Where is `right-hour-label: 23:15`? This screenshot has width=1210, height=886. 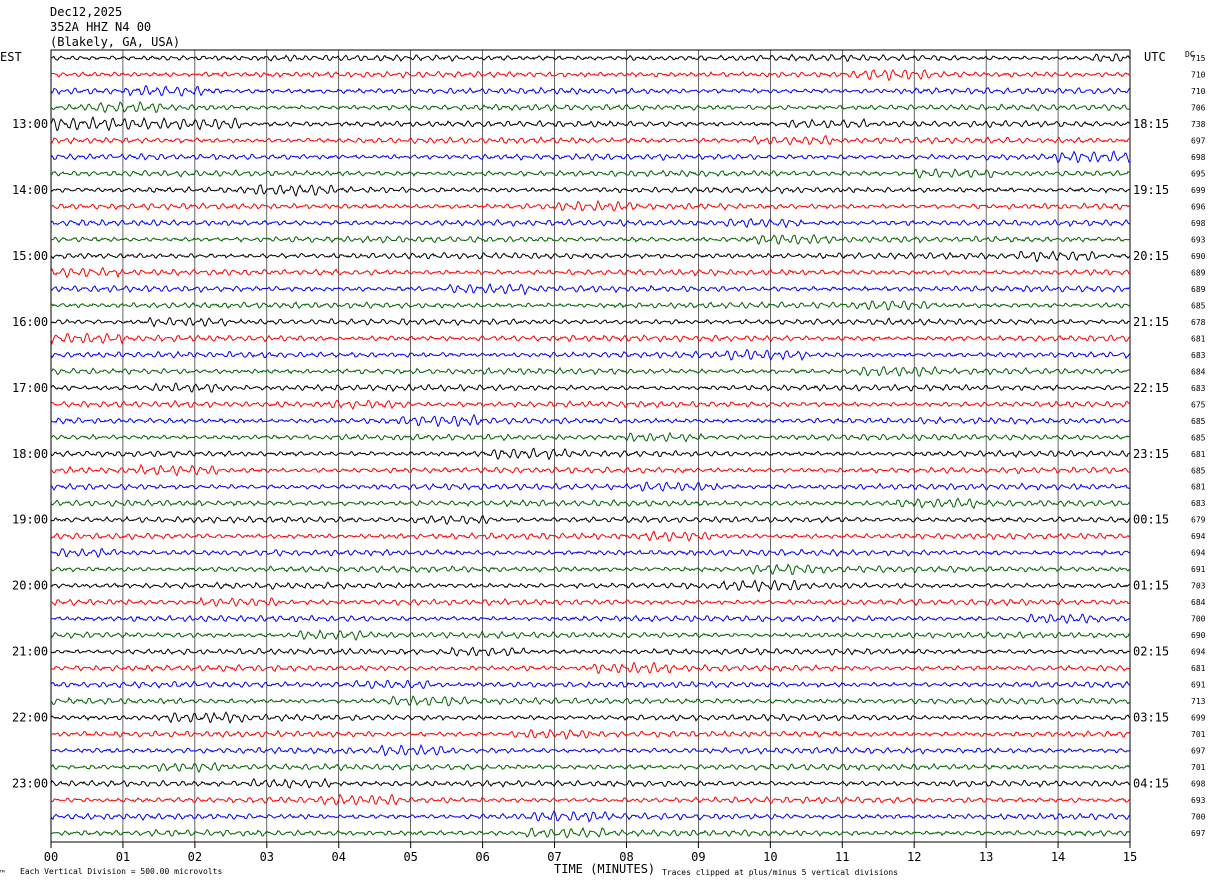 right-hour-label: 23:15 is located at coordinates (1151, 454).